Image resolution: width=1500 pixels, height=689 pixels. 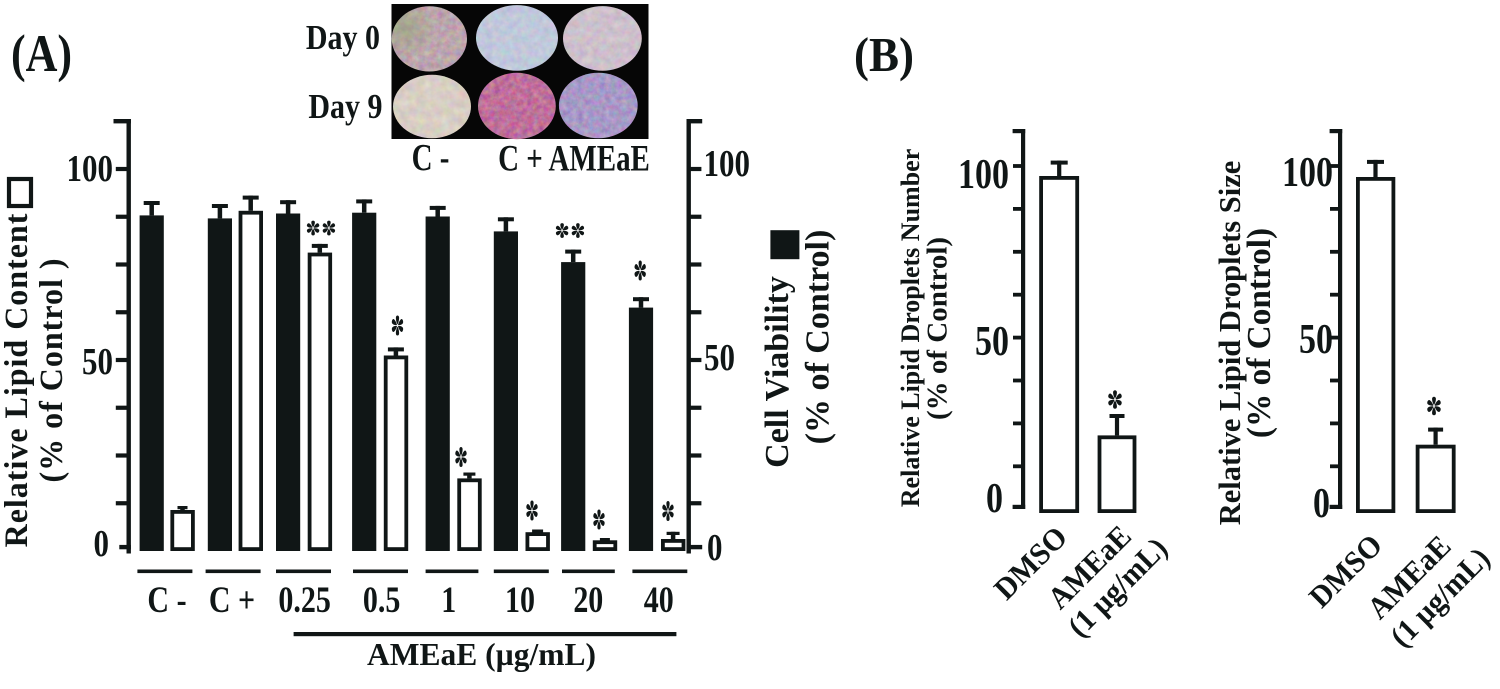 What do you see at coordinates (343, 38) in the screenshot?
I see `svg-text: Day 0` at bounding box center [343, 38].